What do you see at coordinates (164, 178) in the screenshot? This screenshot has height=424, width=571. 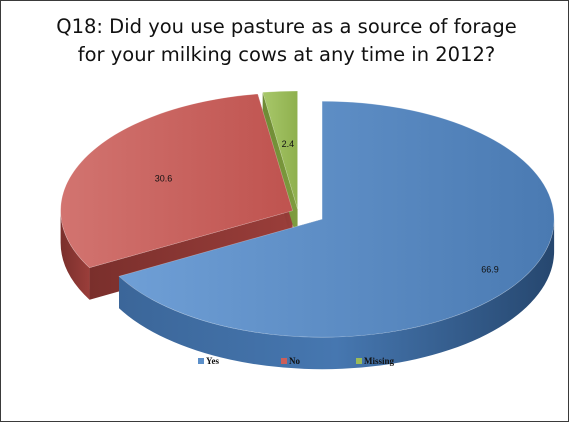 I see `data-label-no: 30.6` at bounding box center [164, 178].